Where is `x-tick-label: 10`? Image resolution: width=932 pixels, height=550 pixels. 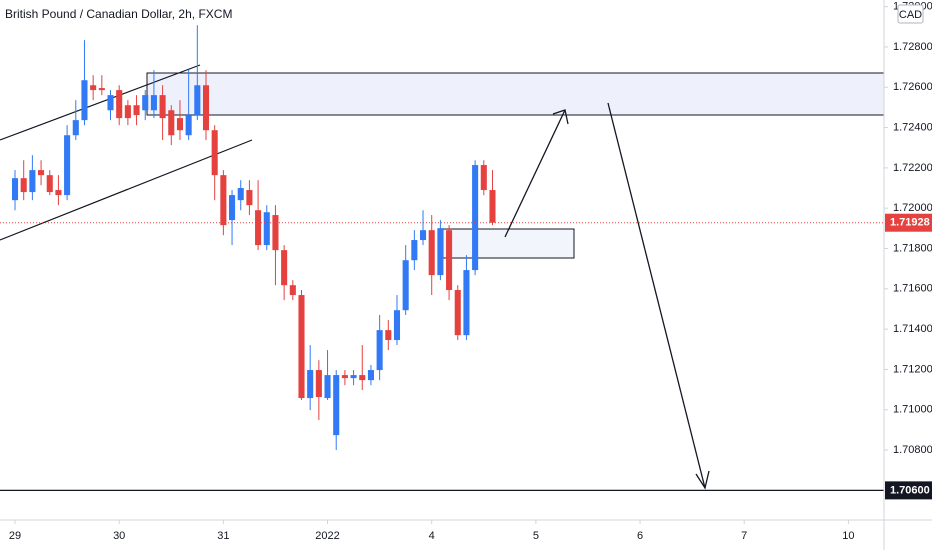
x-tick-label: 10 is located at coordinates (848, 536).